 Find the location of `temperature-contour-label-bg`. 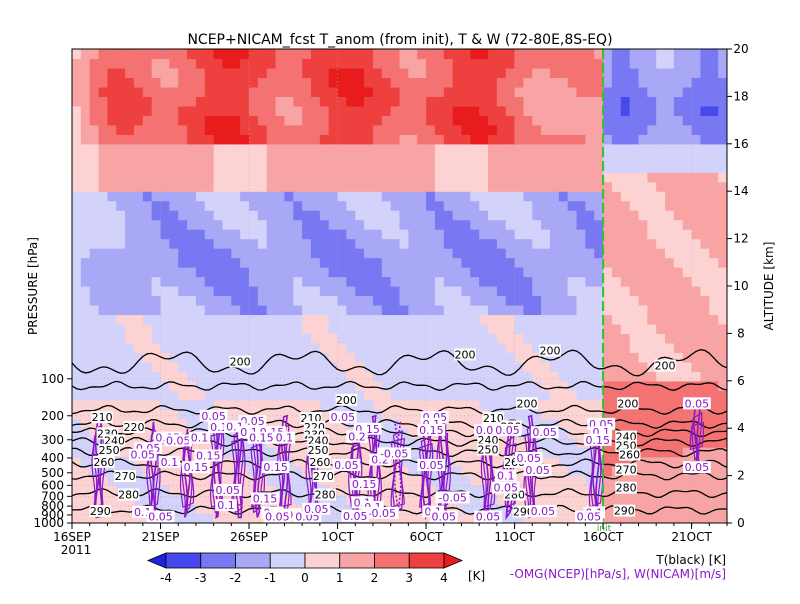

temperature-contour-label-bg is located at coordinates (665, 365).